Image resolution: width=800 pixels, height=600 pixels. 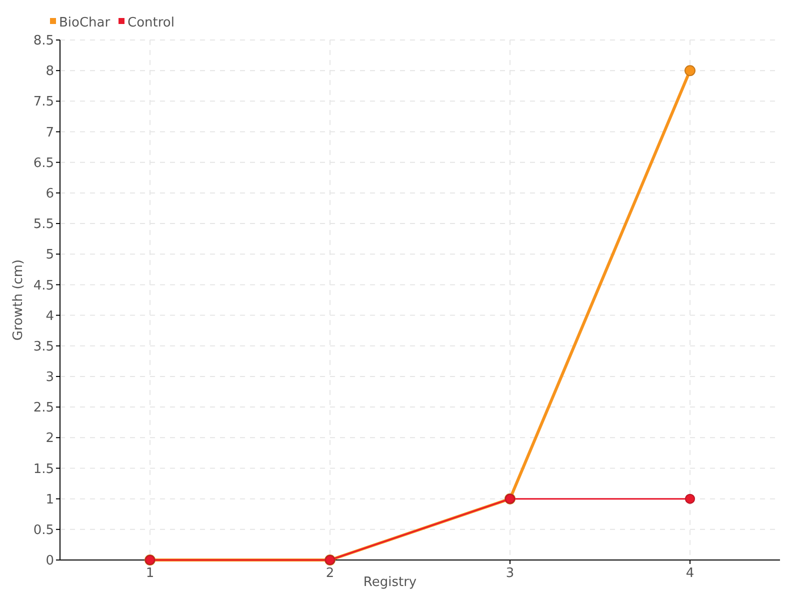 What do you see at coordinates (50, 561) in the screenshot?
I see `y-tick-label: 0` at bounding box center [50, 561].